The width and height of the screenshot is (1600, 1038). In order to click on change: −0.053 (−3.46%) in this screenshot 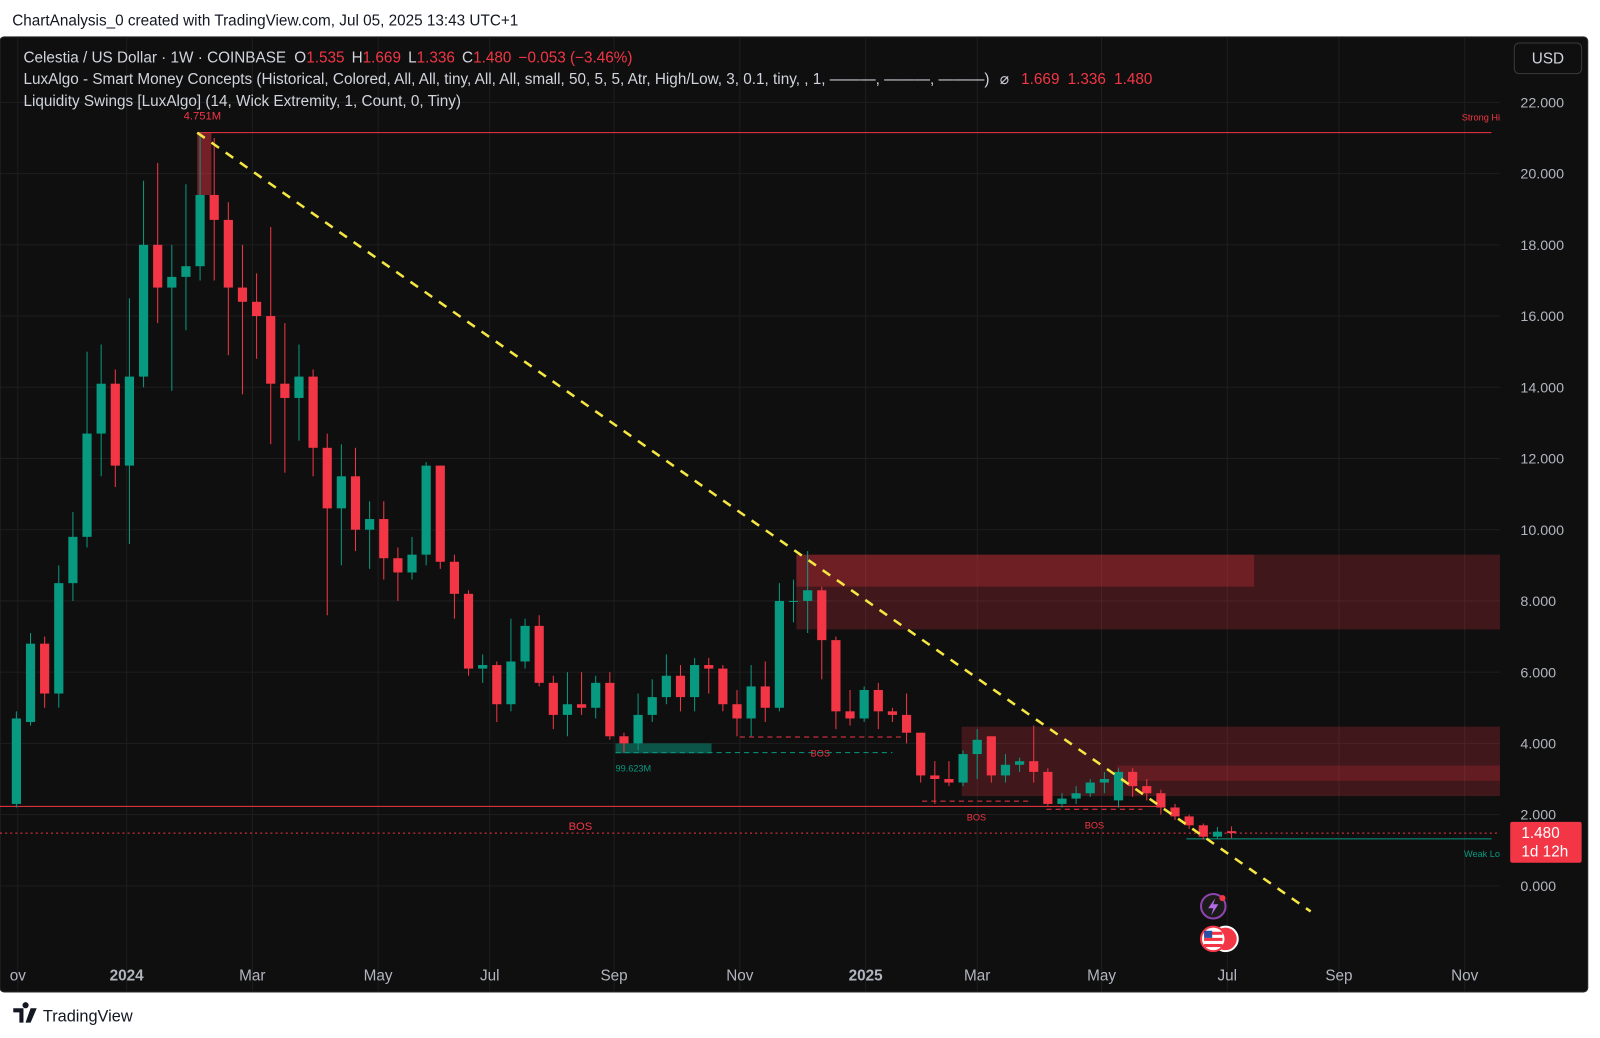, I will do `click(576, 57)`.